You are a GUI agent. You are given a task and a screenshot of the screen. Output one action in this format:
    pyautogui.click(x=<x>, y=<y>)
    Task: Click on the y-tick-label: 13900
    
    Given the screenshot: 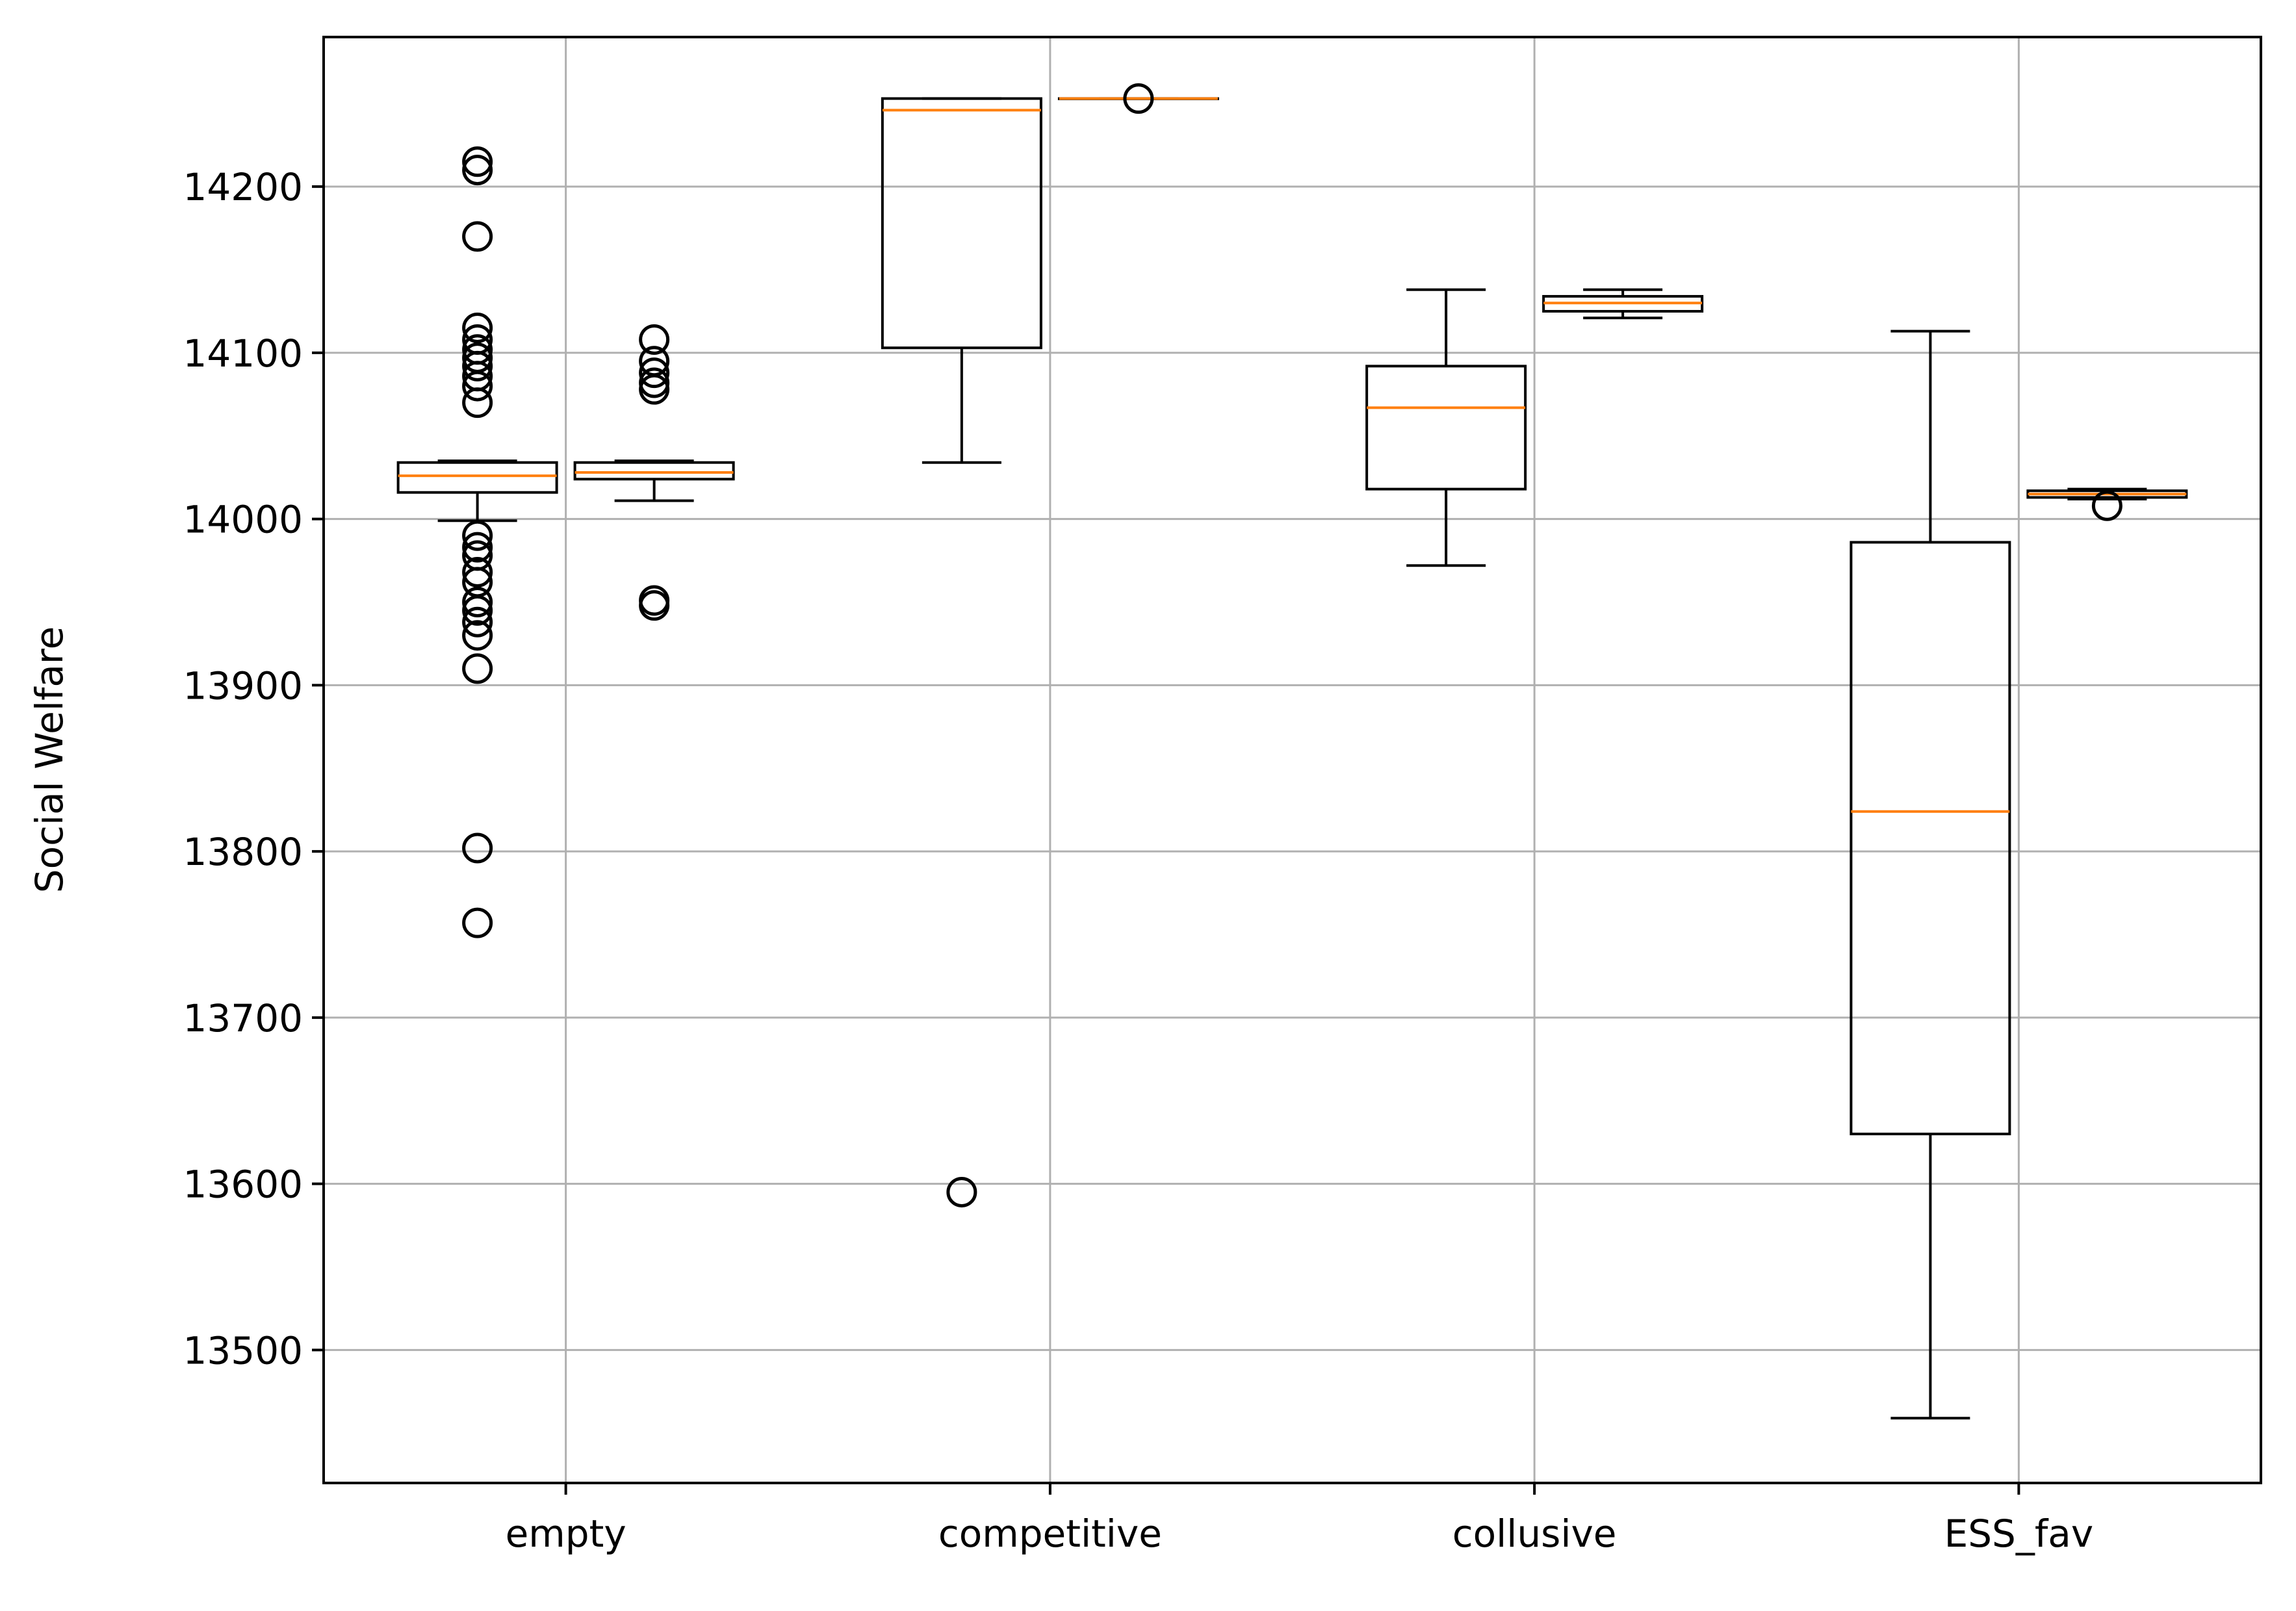 What is the action you would take?
    pyautogui.click(x=243, y=686)
    